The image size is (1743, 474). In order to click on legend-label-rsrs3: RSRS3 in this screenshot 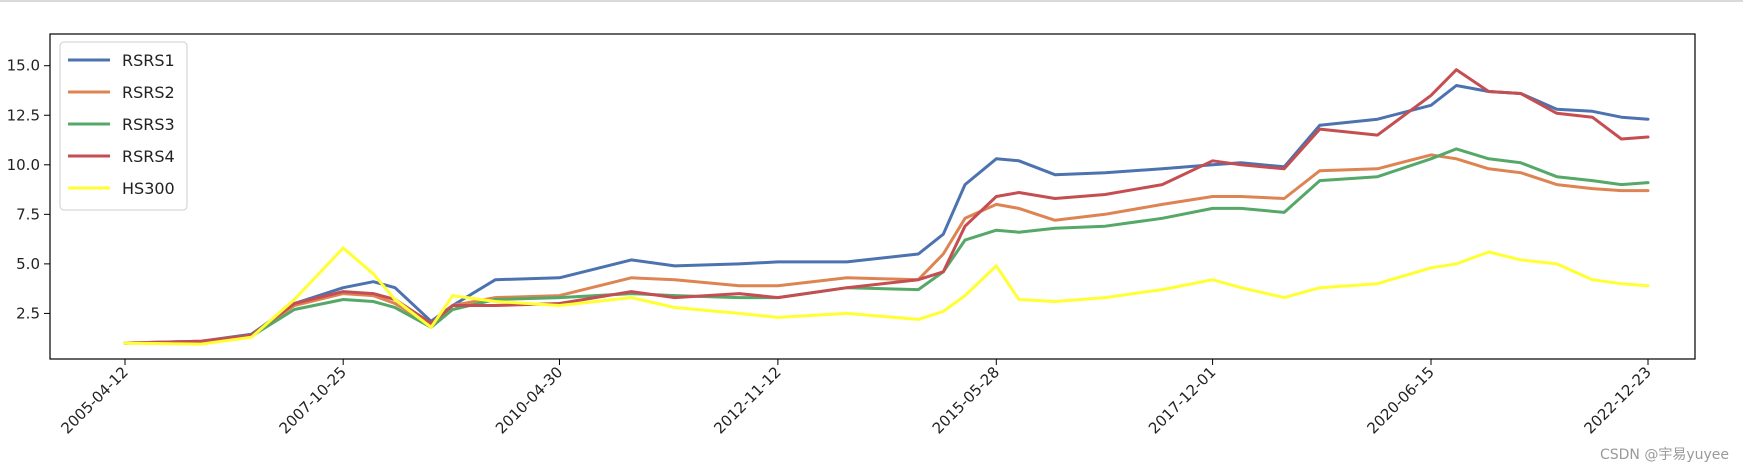, I will do `click(148, 124)`.